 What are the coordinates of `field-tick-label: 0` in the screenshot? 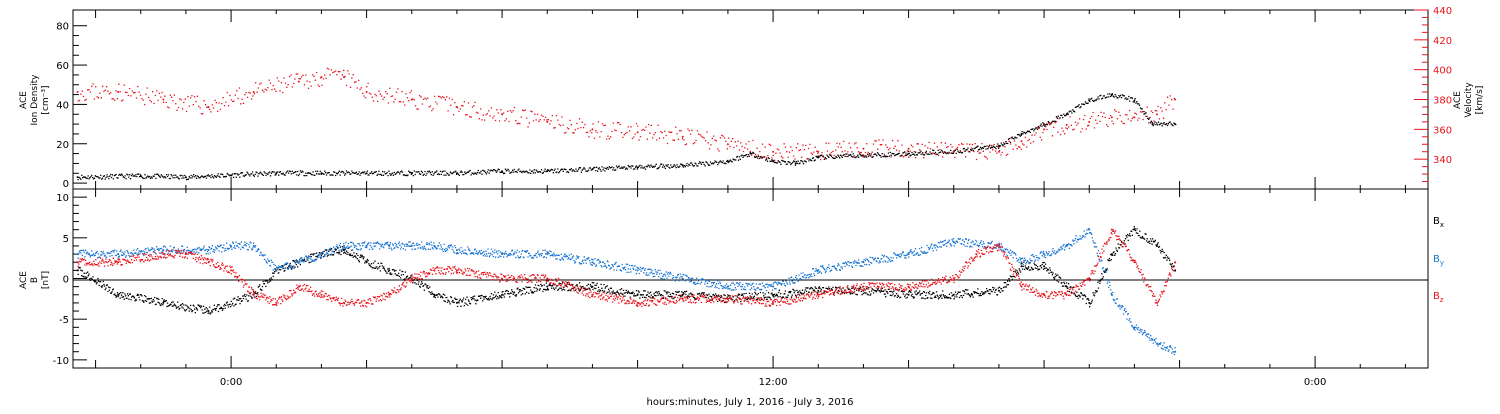 It's located at (66, 280).